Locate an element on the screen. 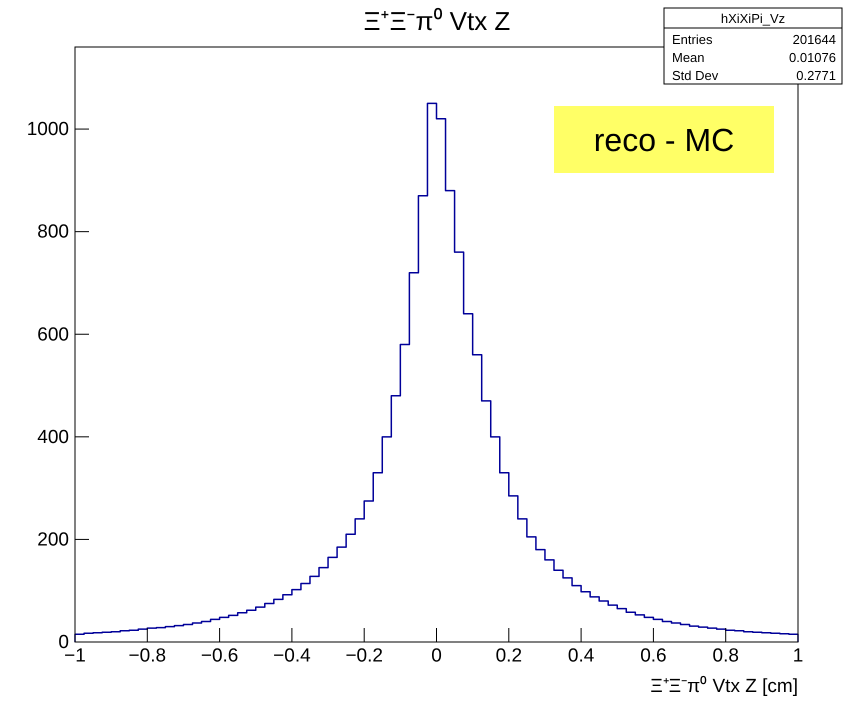 This screenshot has height=701, width=845. x-tick-label: −0.6 is located at coordinates (219, 655).